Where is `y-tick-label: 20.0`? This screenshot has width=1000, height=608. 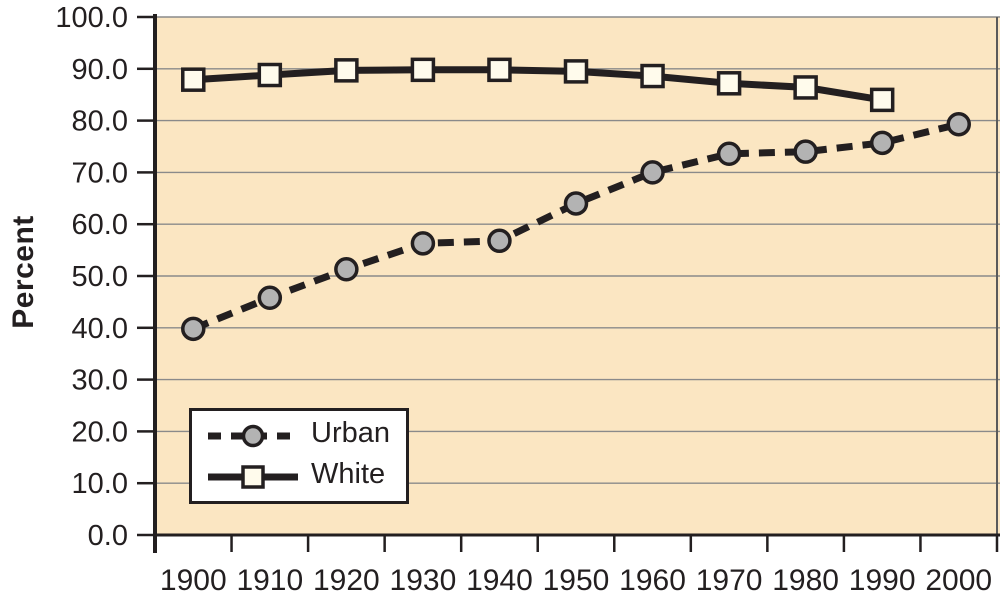 y-tick-label: 20.0 is located at coordinates (100, 432).